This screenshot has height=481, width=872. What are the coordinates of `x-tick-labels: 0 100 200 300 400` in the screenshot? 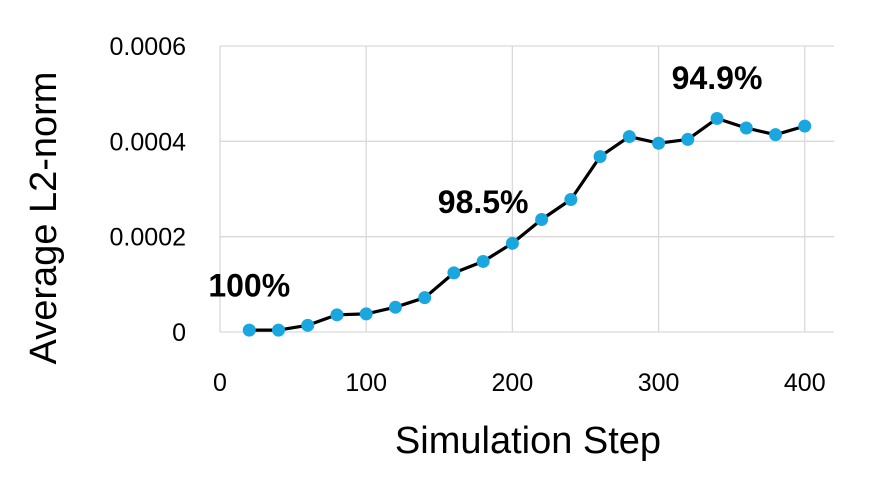 It's located at (519, 383).